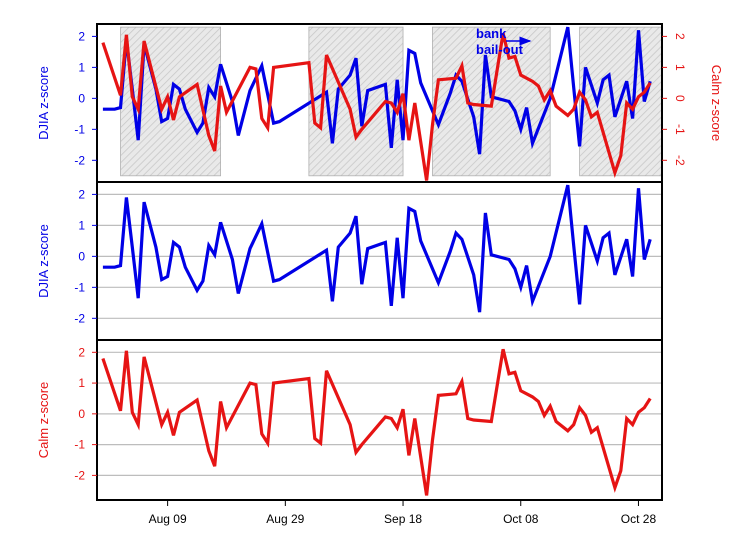  Describe the element at coordinates (79, 475) in the screenshot. I see `panel-3-left-tick-label: -2` at that location.